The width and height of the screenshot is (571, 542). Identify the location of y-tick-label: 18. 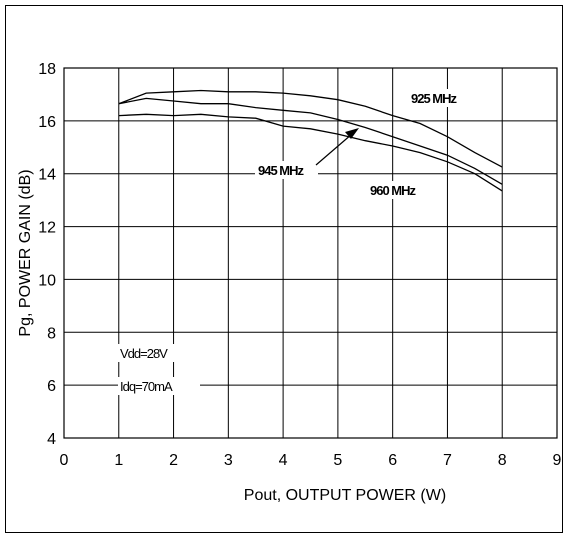
(47, 69).